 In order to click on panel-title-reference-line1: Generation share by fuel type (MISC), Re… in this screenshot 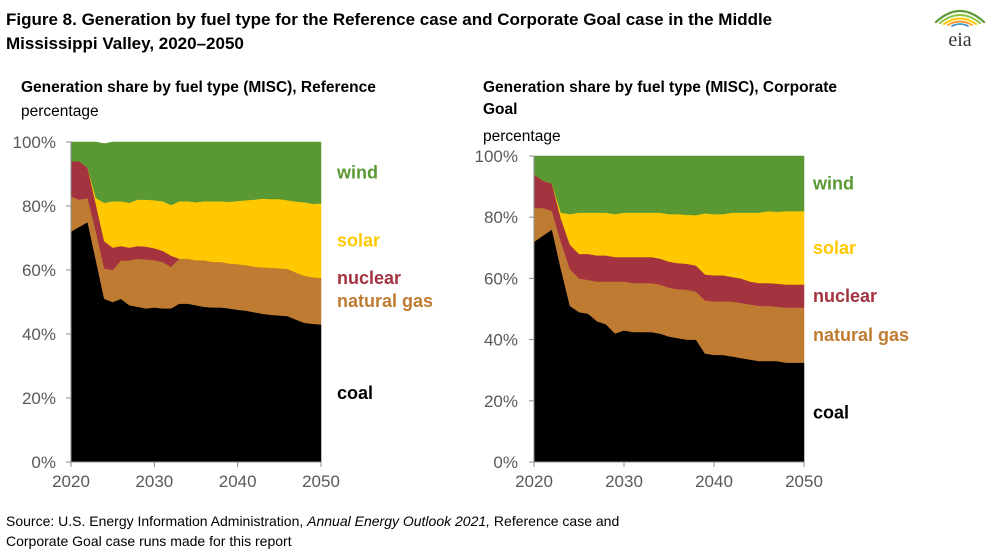, I will do `click(198, 87)`.